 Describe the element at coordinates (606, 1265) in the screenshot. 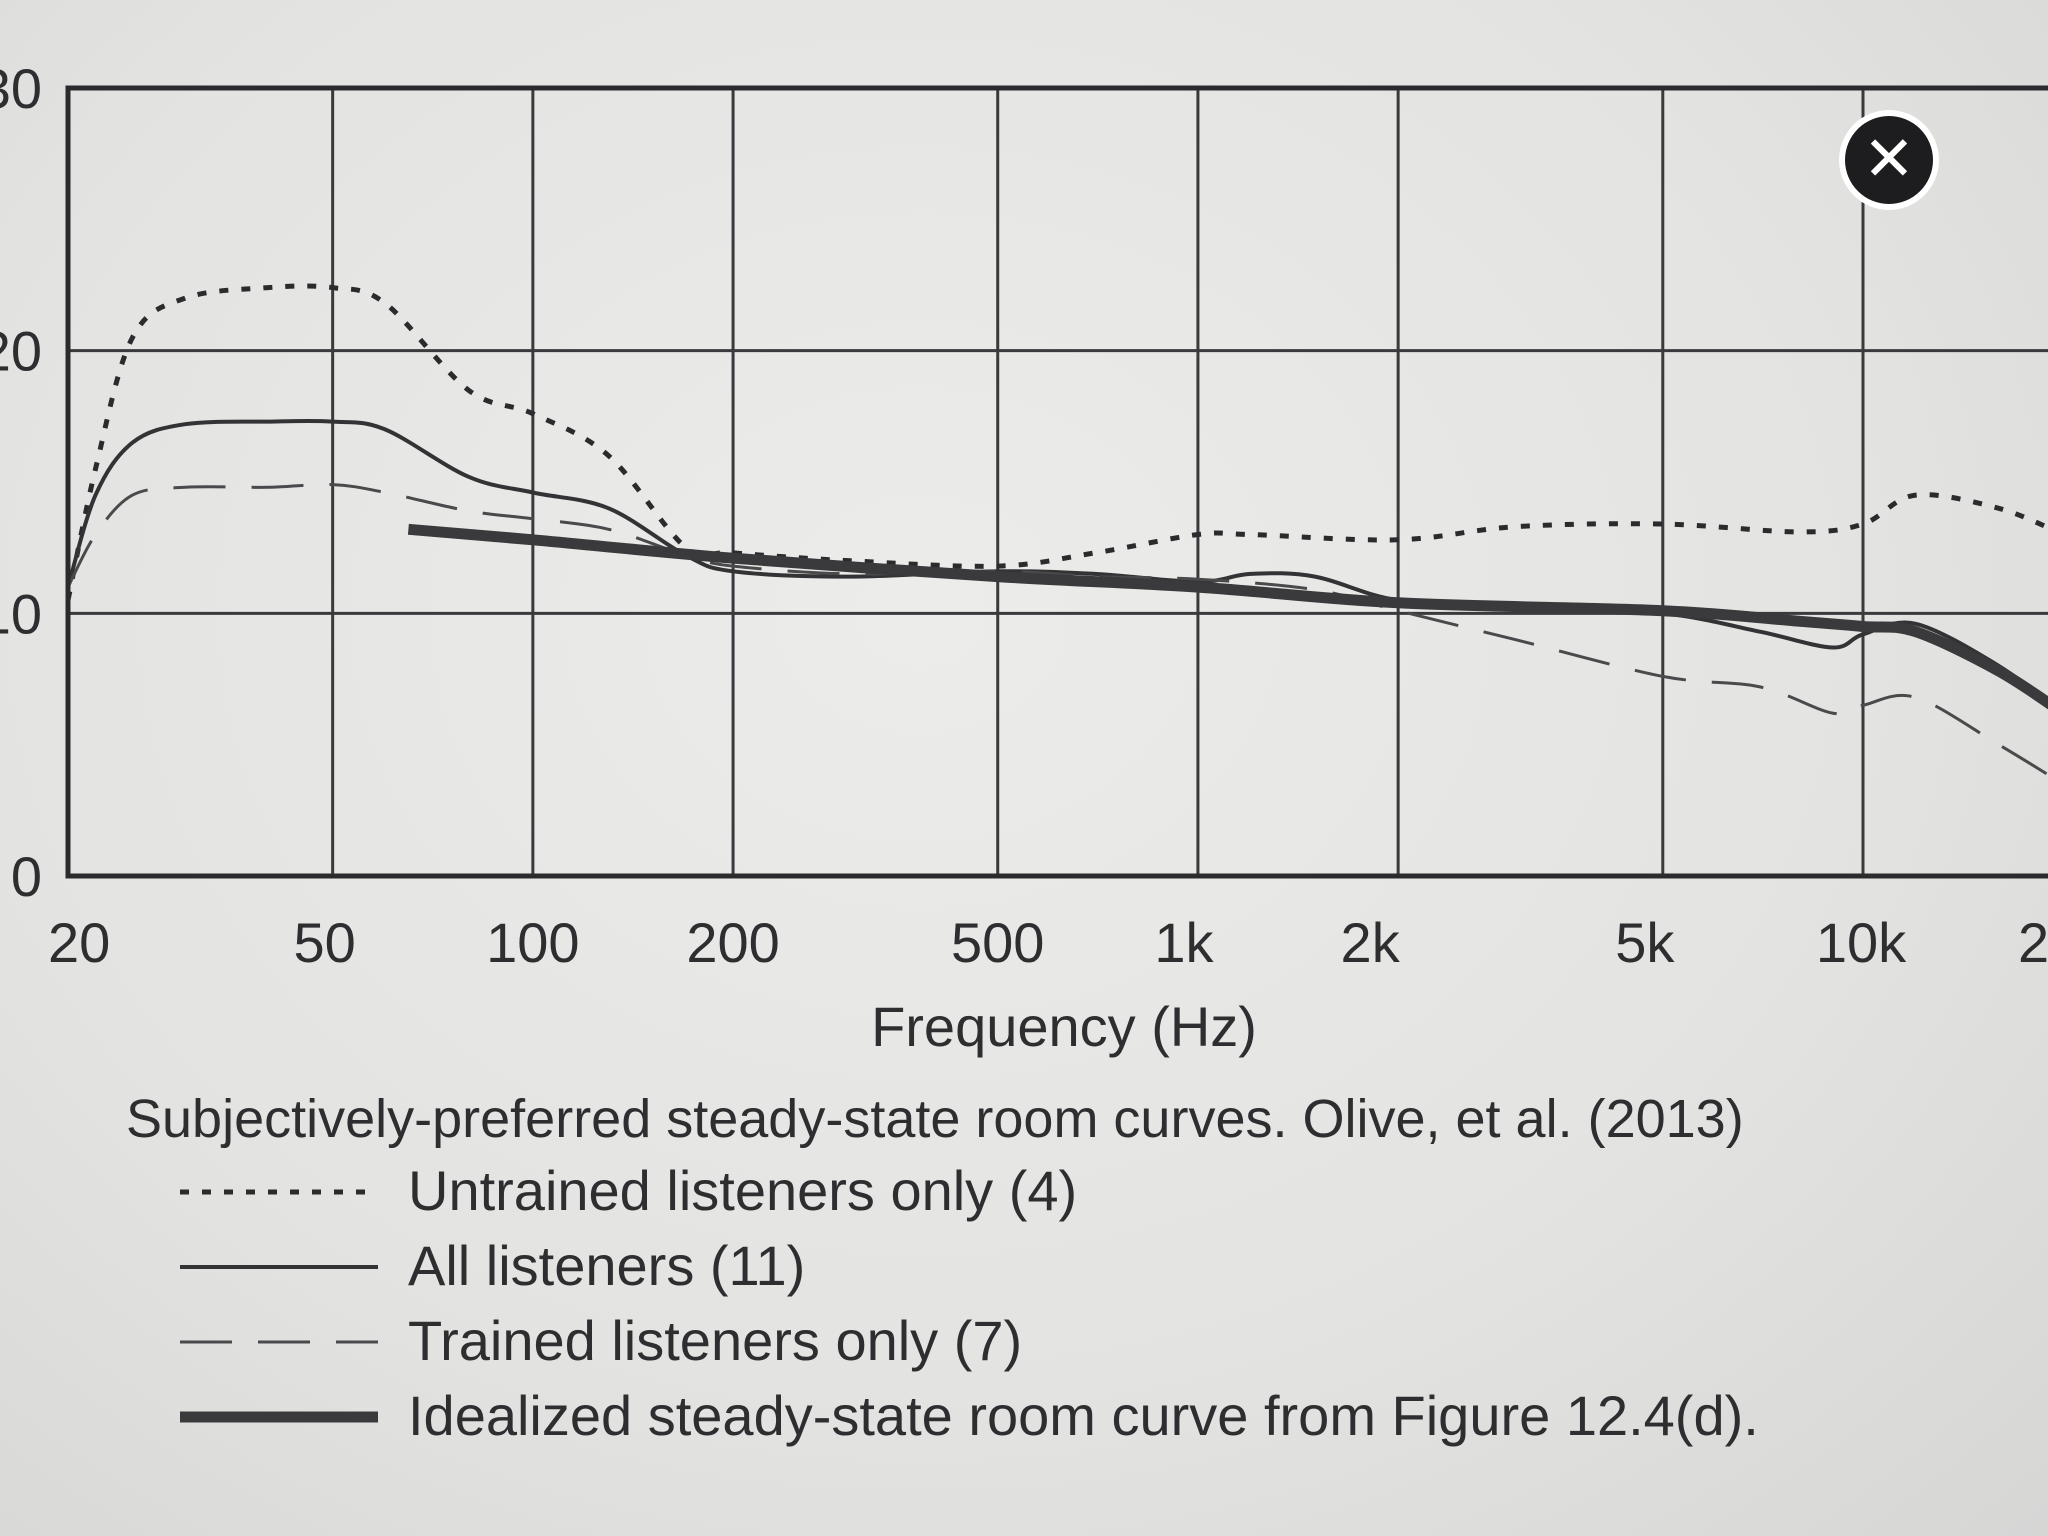

I see `legend-label: All listeners (11)` at that location.